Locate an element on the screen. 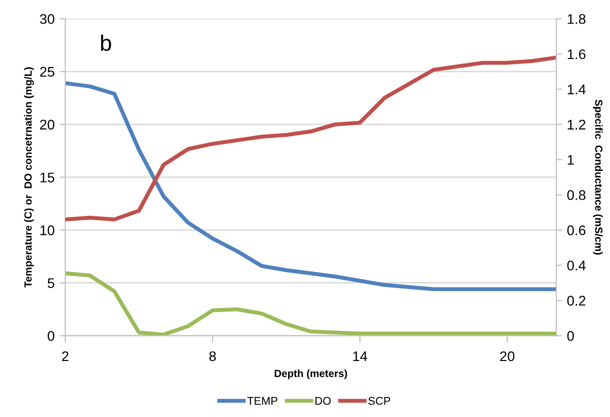 This screenshot has width=610, height=417. y-axis-title: Temperature (C) or DO concetrnation (mg/L) is located at coordinates (29, 177).